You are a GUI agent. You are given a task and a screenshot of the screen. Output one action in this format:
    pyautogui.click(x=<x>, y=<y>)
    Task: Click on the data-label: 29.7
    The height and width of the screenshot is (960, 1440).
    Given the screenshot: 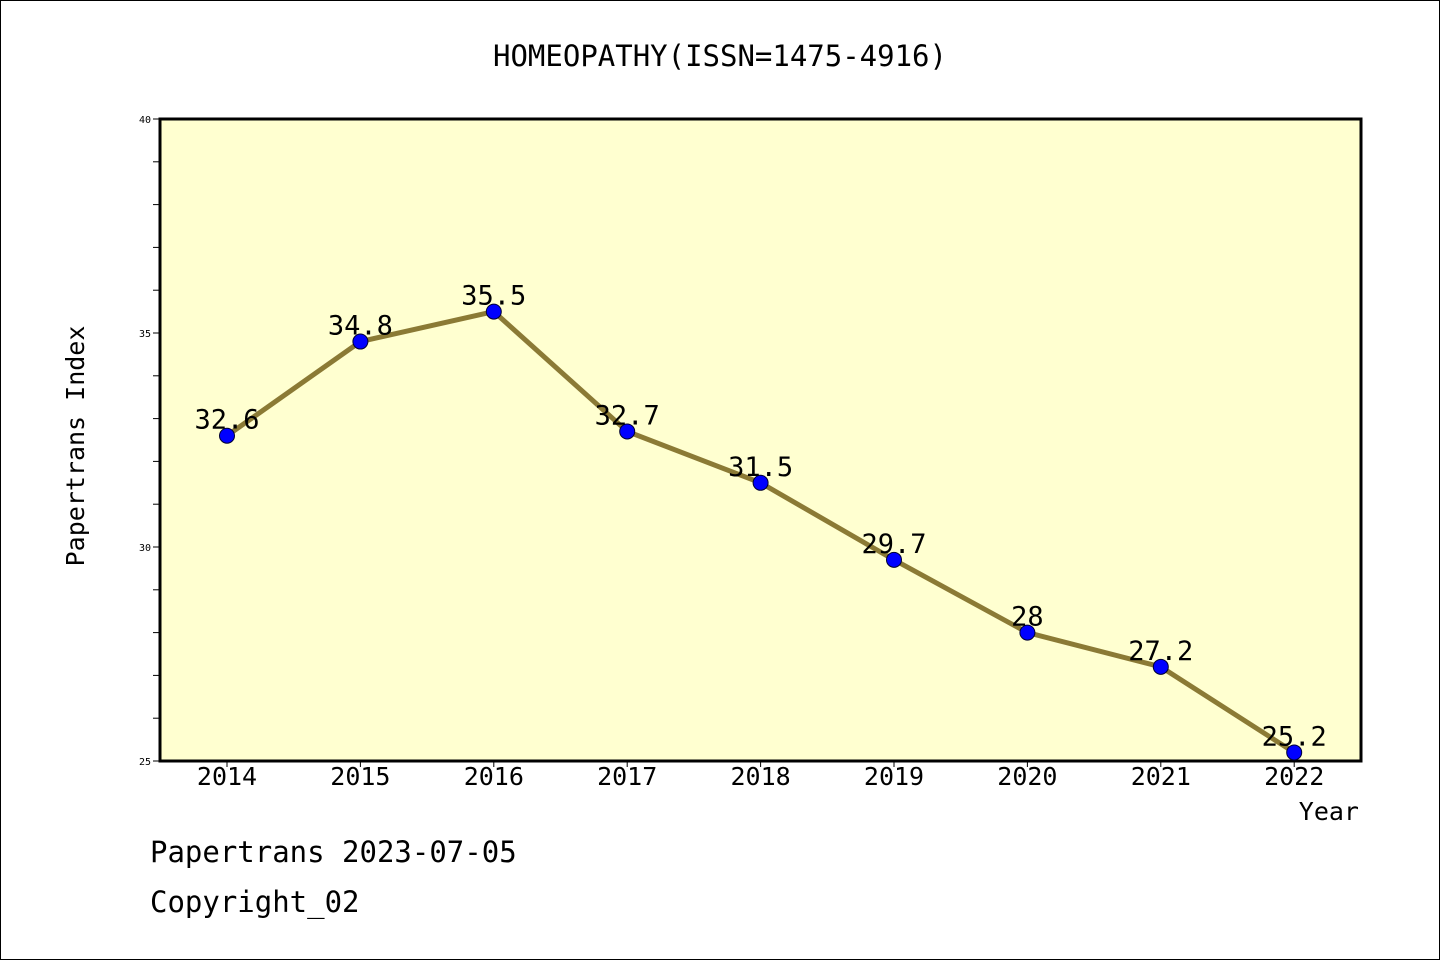 What is the action you would take?
    pyautogui.click(x=893, y=544)
    